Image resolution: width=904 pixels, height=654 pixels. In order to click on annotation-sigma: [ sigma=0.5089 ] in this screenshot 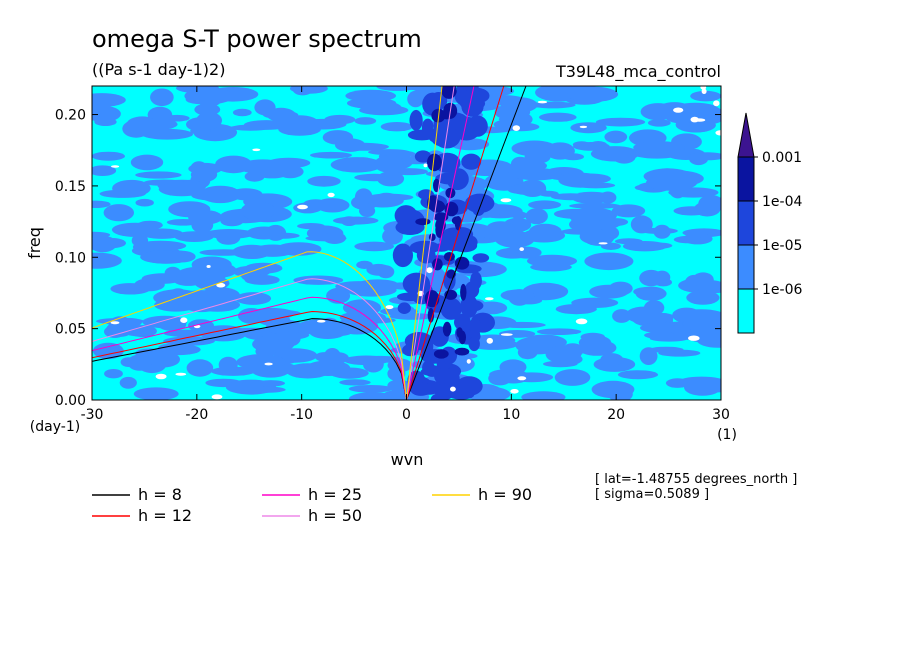, I will do `click(652, 494)`.